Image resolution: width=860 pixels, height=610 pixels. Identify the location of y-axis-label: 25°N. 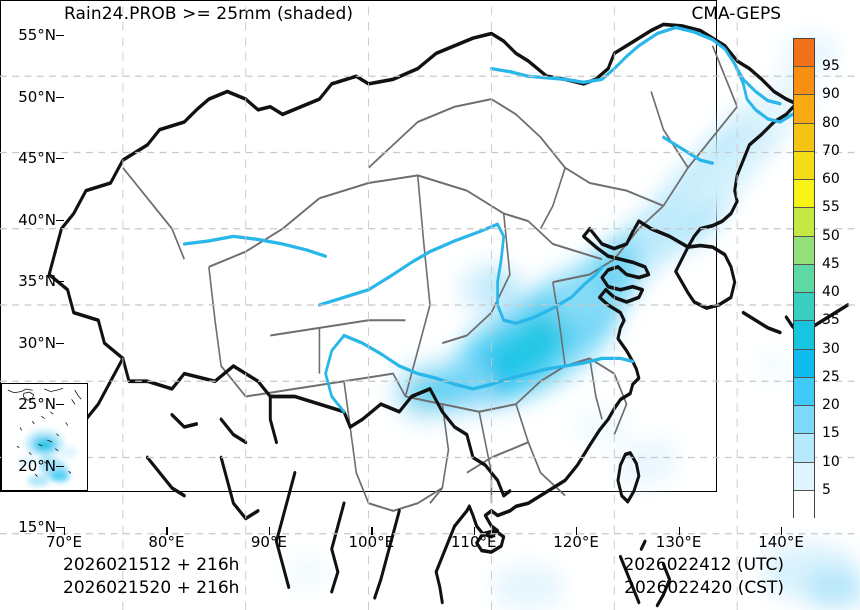
(37, 404).